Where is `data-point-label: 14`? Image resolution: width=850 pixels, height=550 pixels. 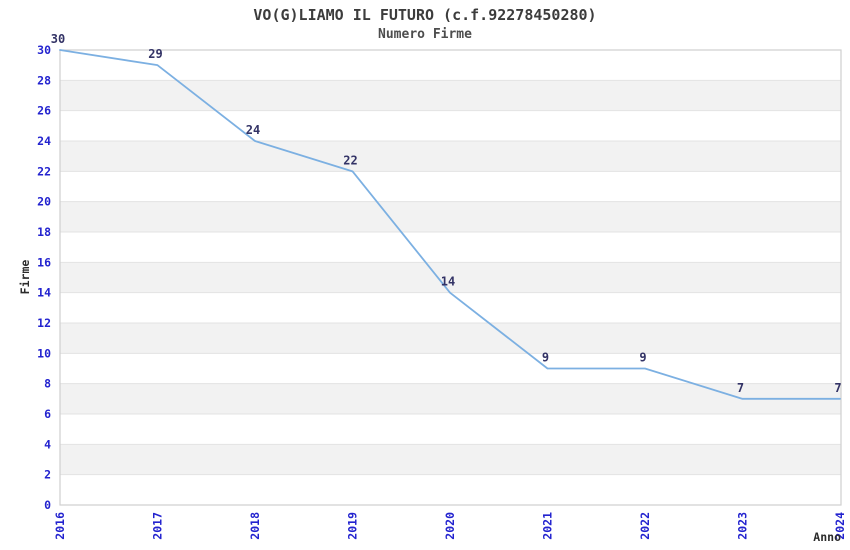
data-point-label: 14 is located at coordinates (448, 282).